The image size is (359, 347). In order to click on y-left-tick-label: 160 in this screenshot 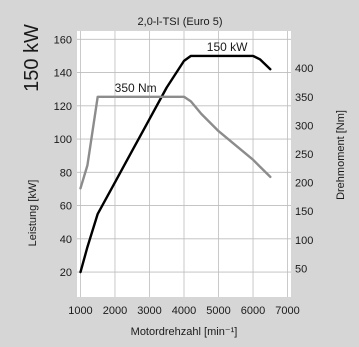, I will do `click(63, 40)`.